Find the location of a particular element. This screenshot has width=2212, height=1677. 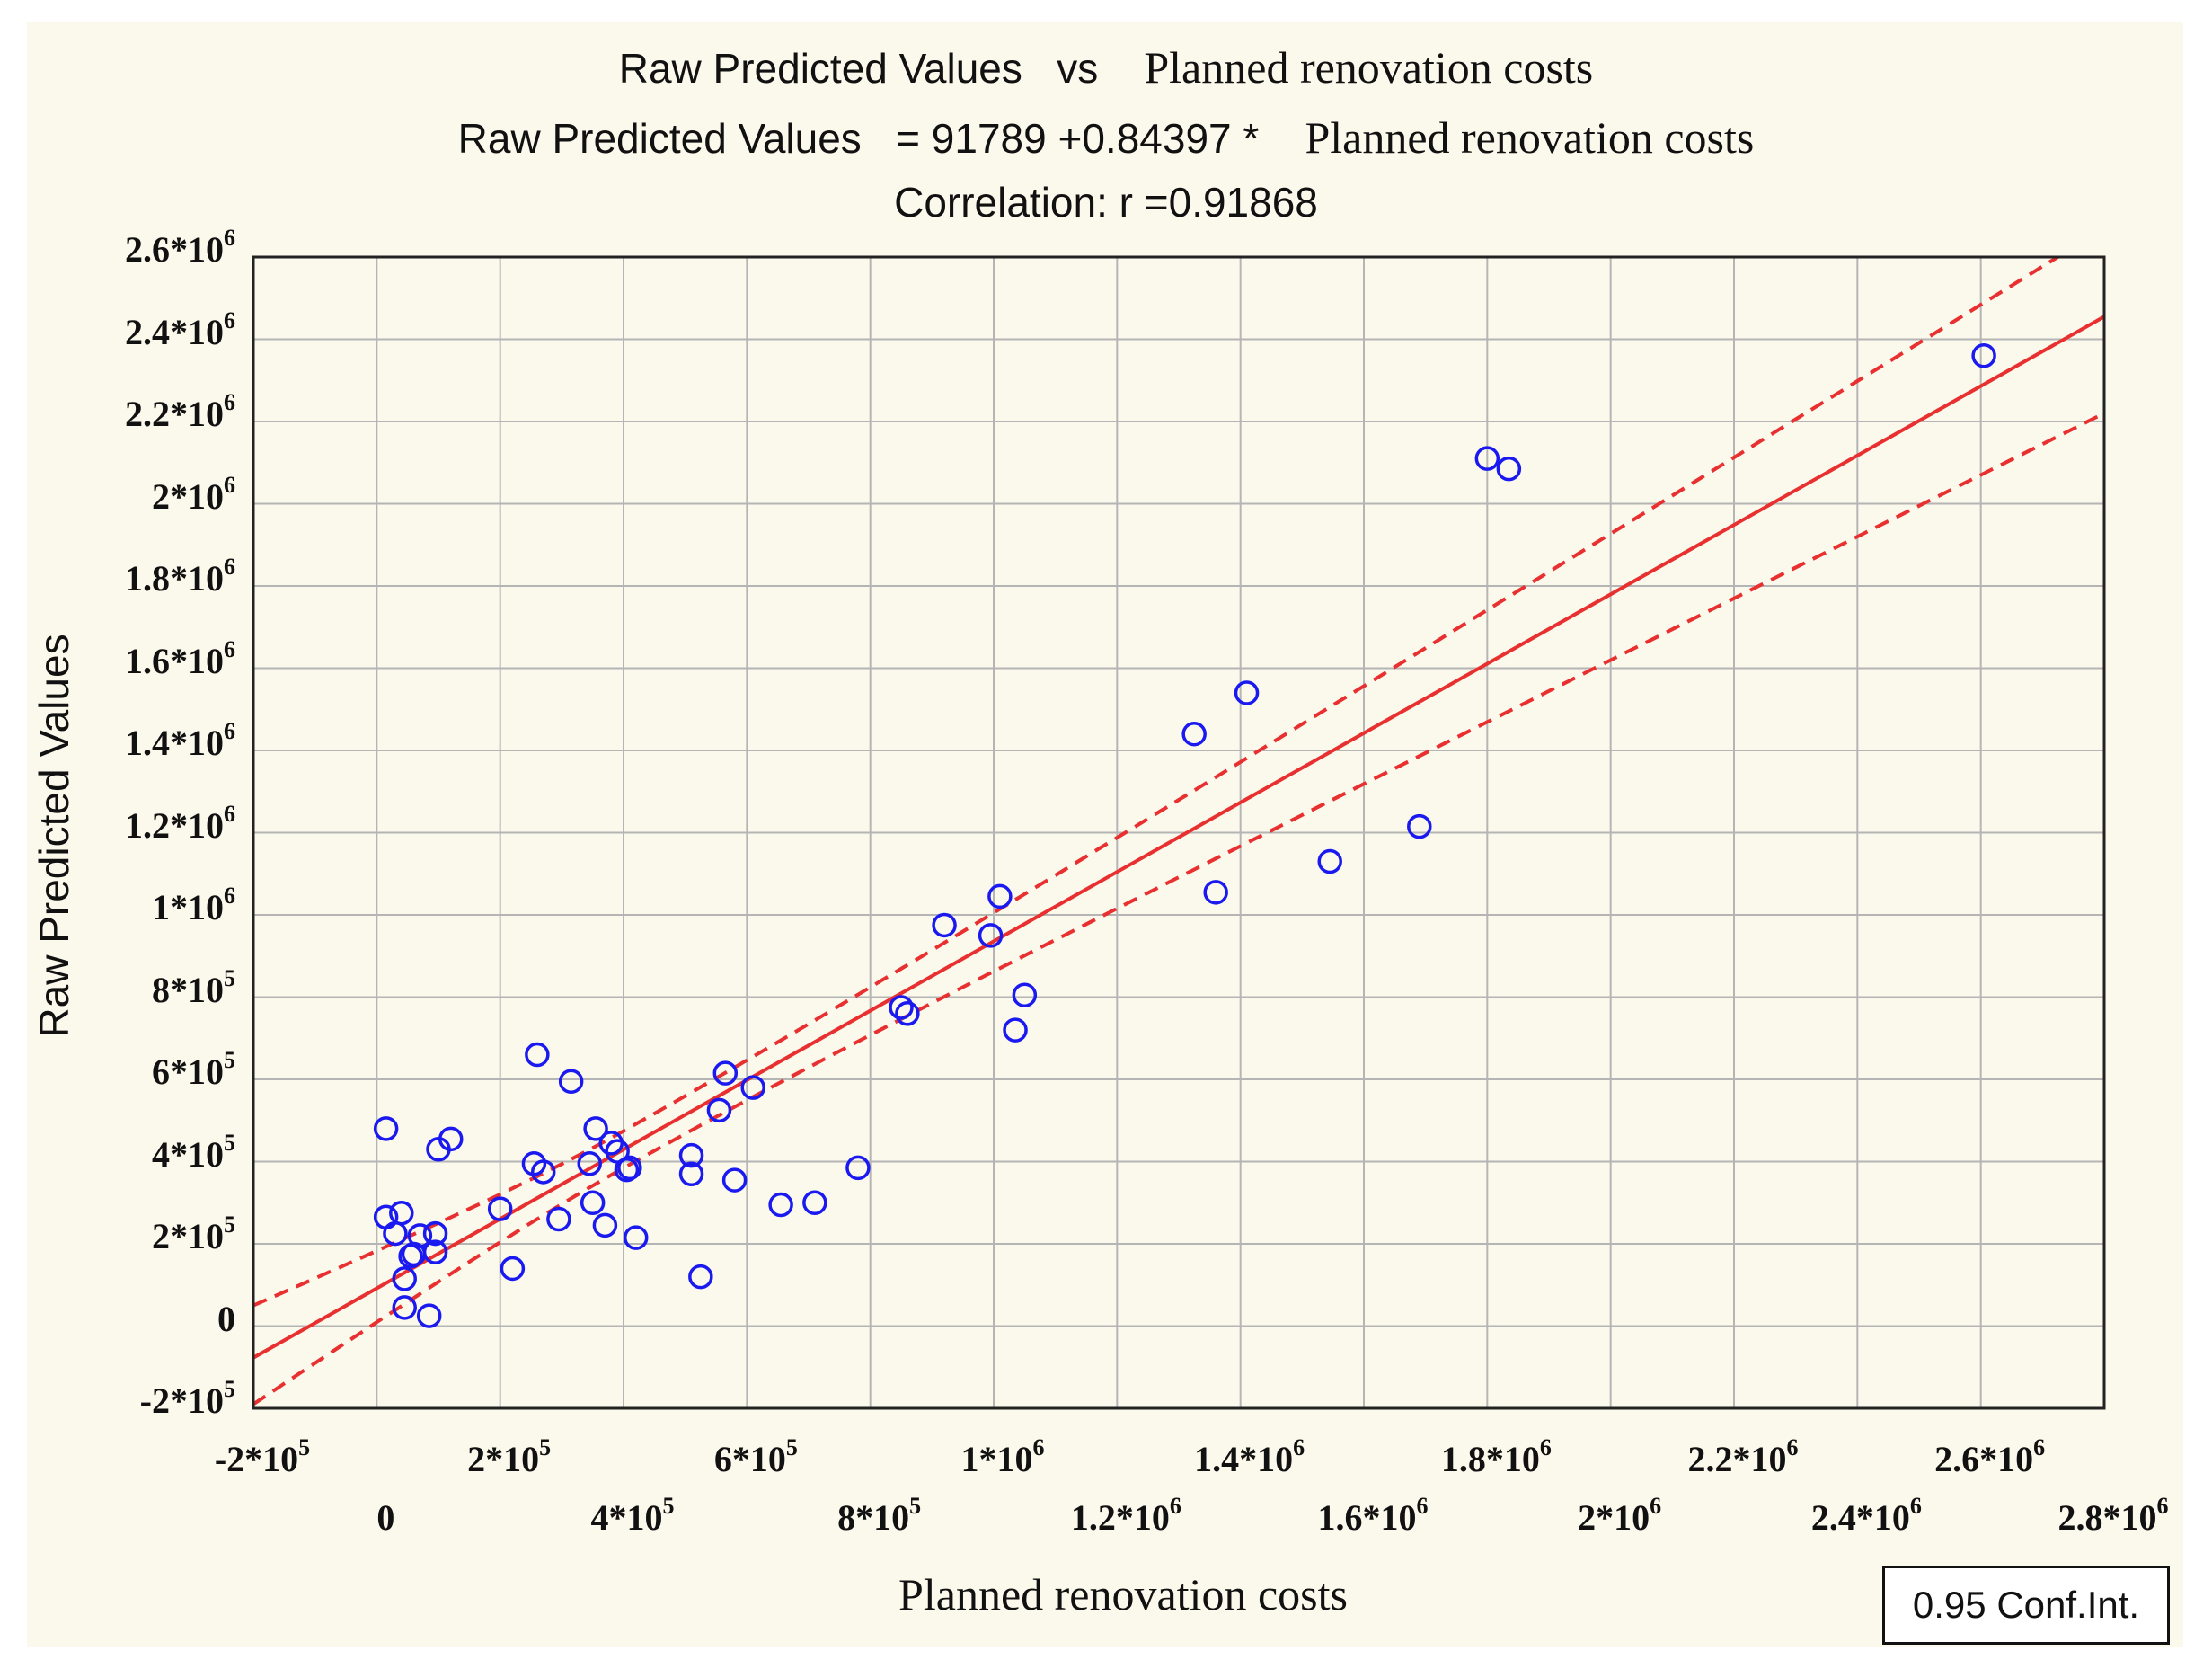

y-tick-base: 1.2*10 is located at coordinates (174, 825).